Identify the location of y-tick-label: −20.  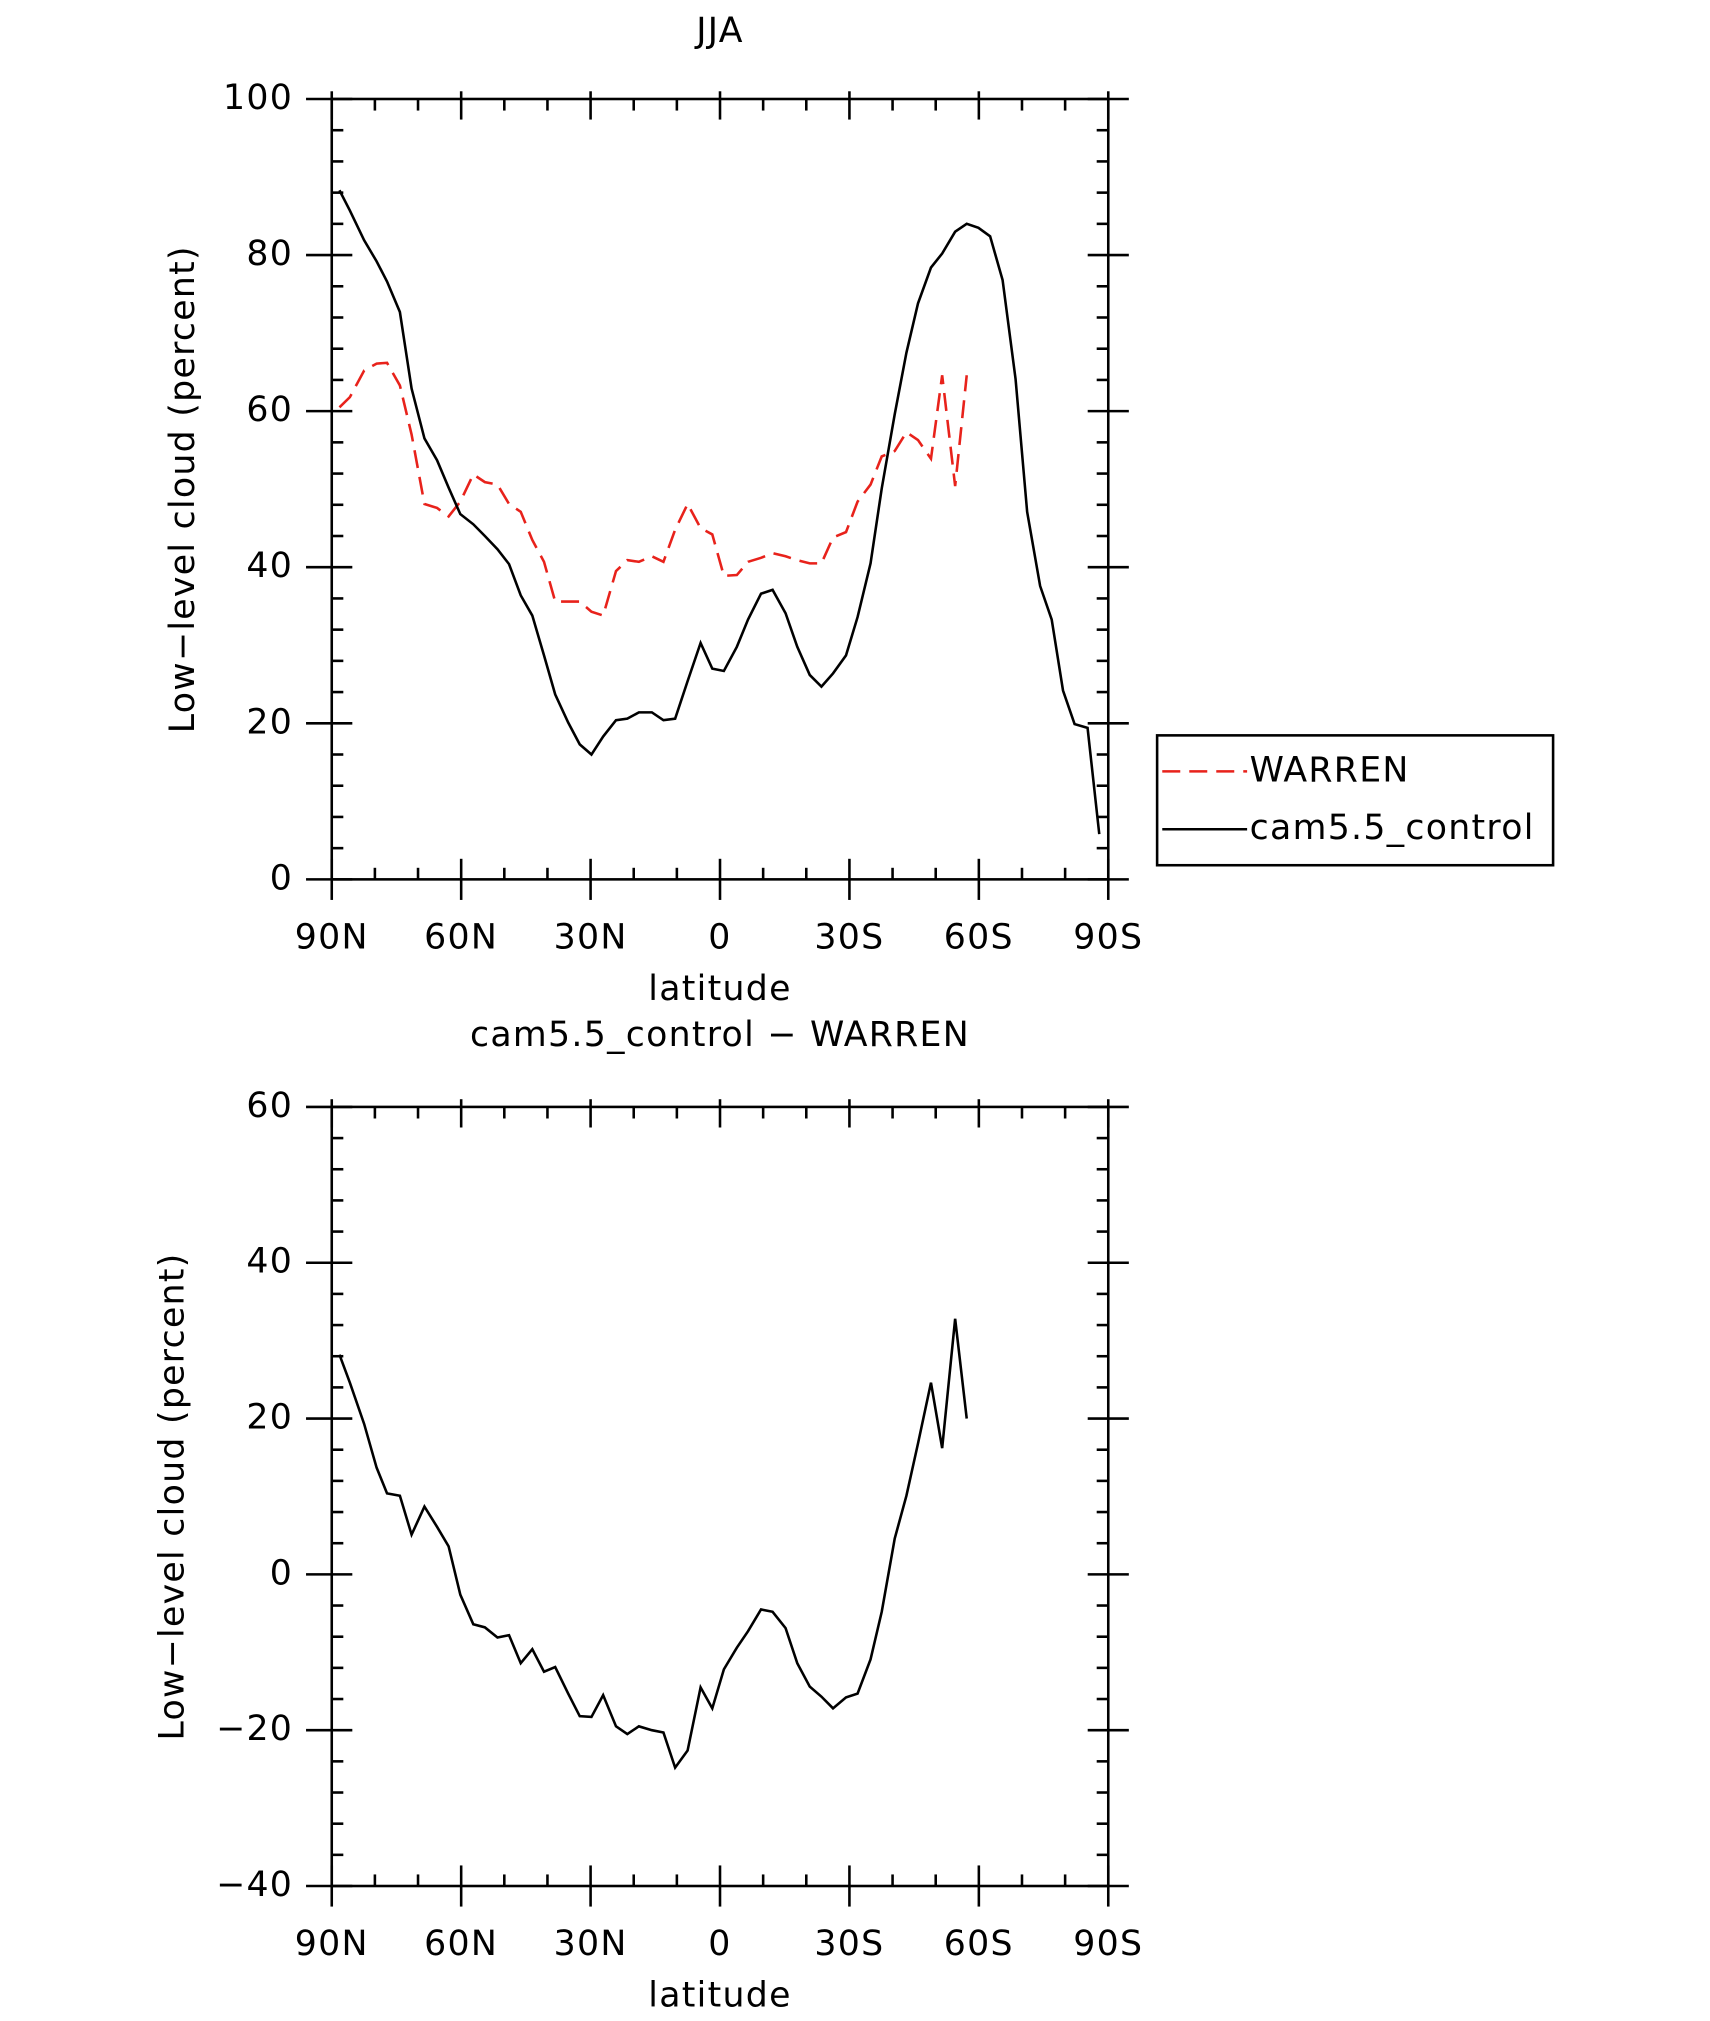
(254, 1729).